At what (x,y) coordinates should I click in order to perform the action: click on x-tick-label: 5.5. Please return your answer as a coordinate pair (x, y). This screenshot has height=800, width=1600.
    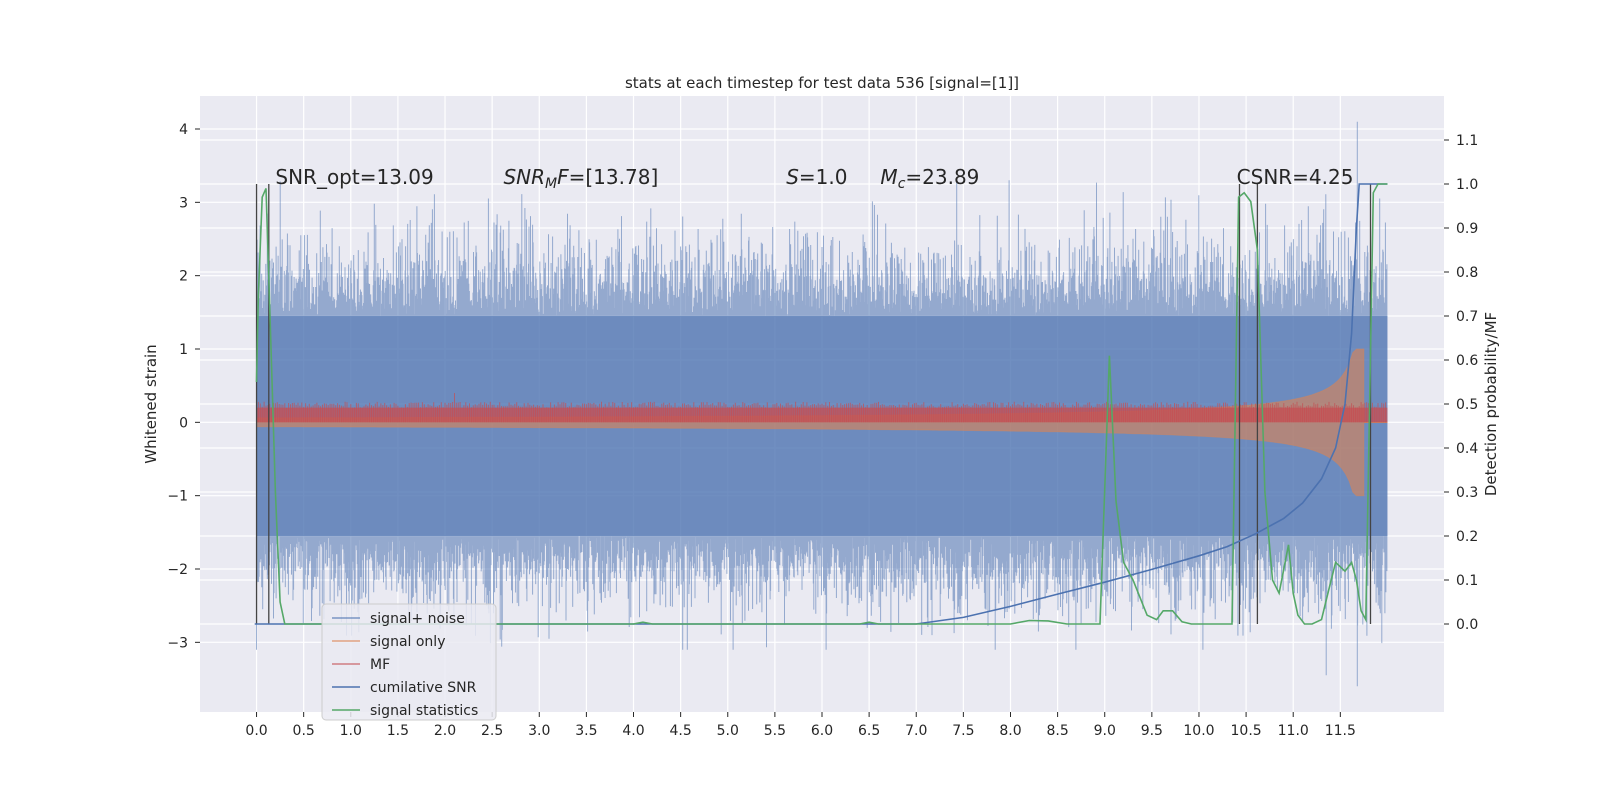
    Looking at the image, I should click on (775, 731).